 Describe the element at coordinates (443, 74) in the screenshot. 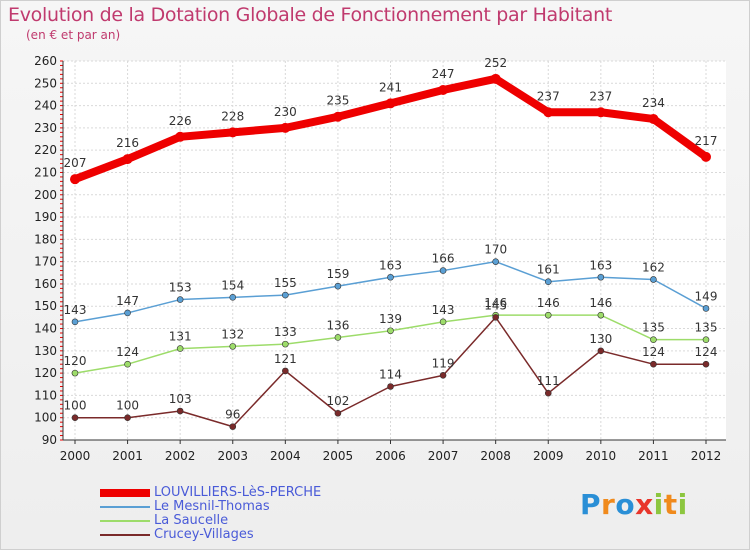

I see `data-label: 247` at that location.